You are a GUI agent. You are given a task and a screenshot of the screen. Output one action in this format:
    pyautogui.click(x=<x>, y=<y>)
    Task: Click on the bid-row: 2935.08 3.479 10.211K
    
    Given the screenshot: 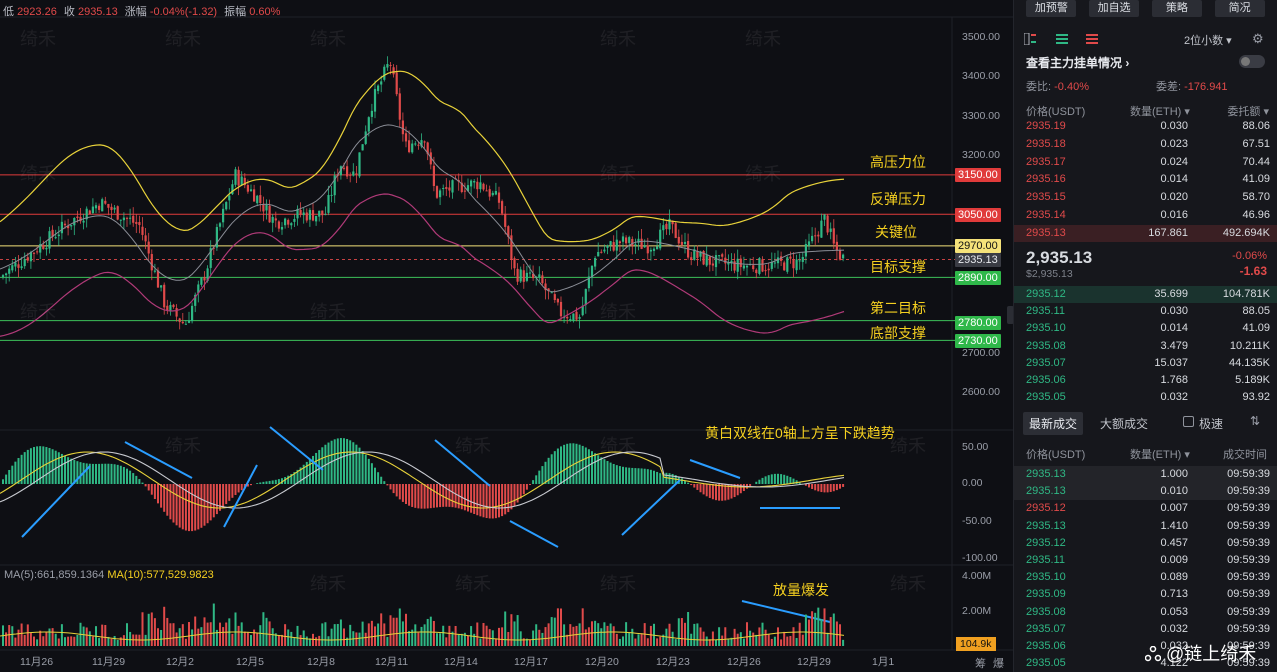 What is the action you would take?
    pyautogui.click(x=1148, y=345)
    